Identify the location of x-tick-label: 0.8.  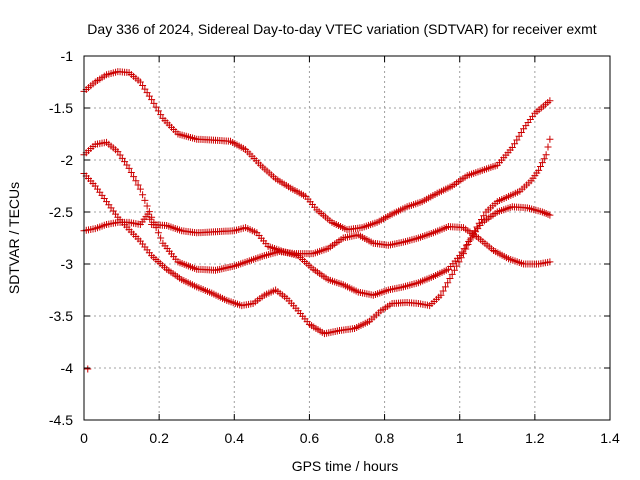
(385, 438).